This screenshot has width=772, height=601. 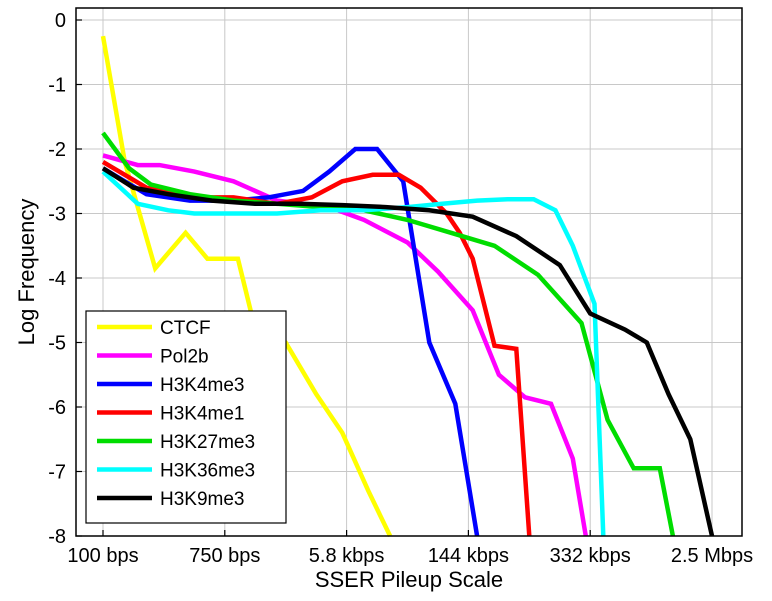 I want to click on legend-label: CTCF, so click(x=185, y=328).